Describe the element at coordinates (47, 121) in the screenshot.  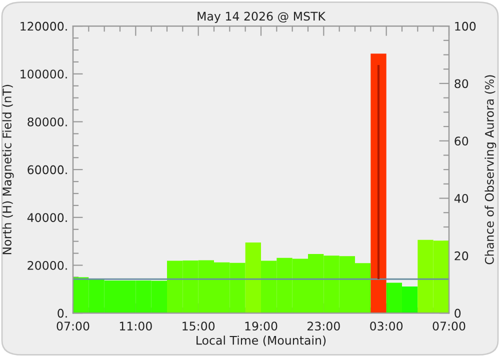
I see `y-tick-label: 80000.` at that location.